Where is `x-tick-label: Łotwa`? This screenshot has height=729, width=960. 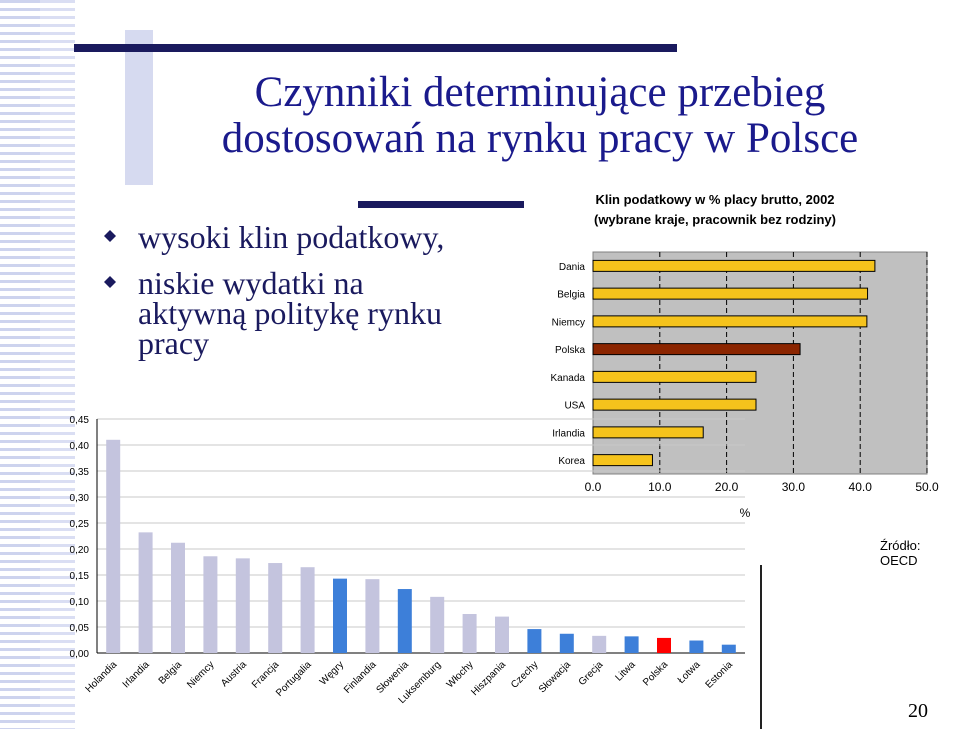
x-tick-label: Łotwa is located at coordinates (689, 672).